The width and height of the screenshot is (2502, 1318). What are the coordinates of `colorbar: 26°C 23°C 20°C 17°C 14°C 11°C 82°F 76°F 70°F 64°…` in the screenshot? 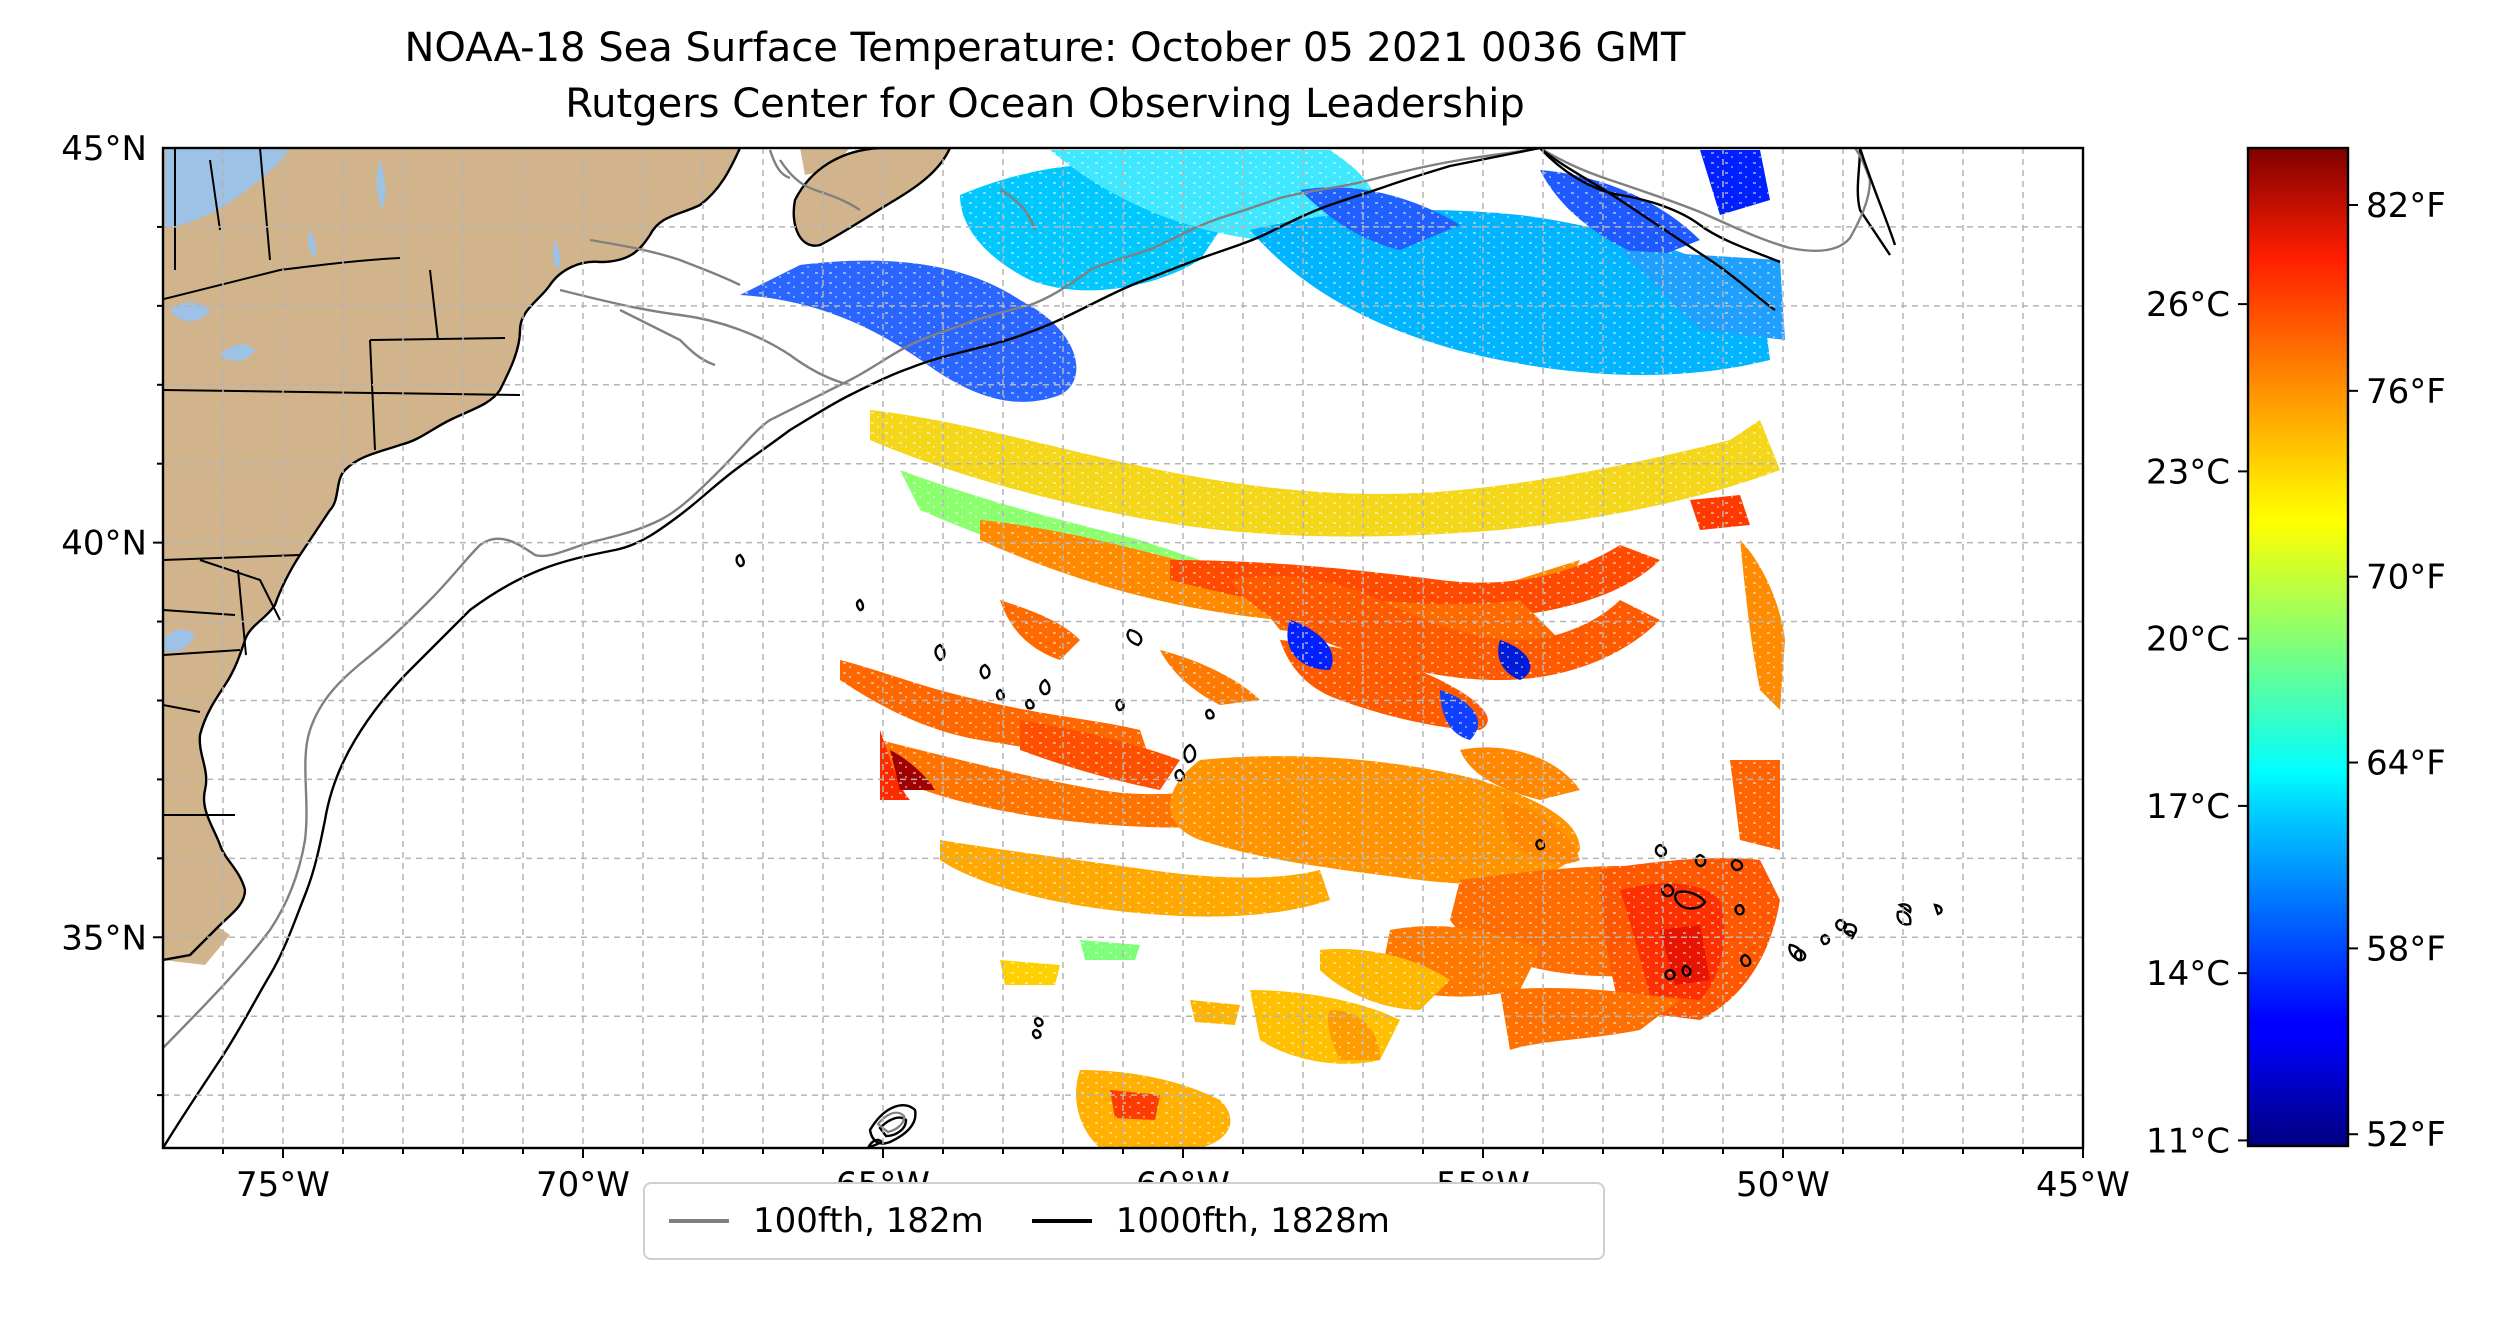 It's located at (2296, 653).